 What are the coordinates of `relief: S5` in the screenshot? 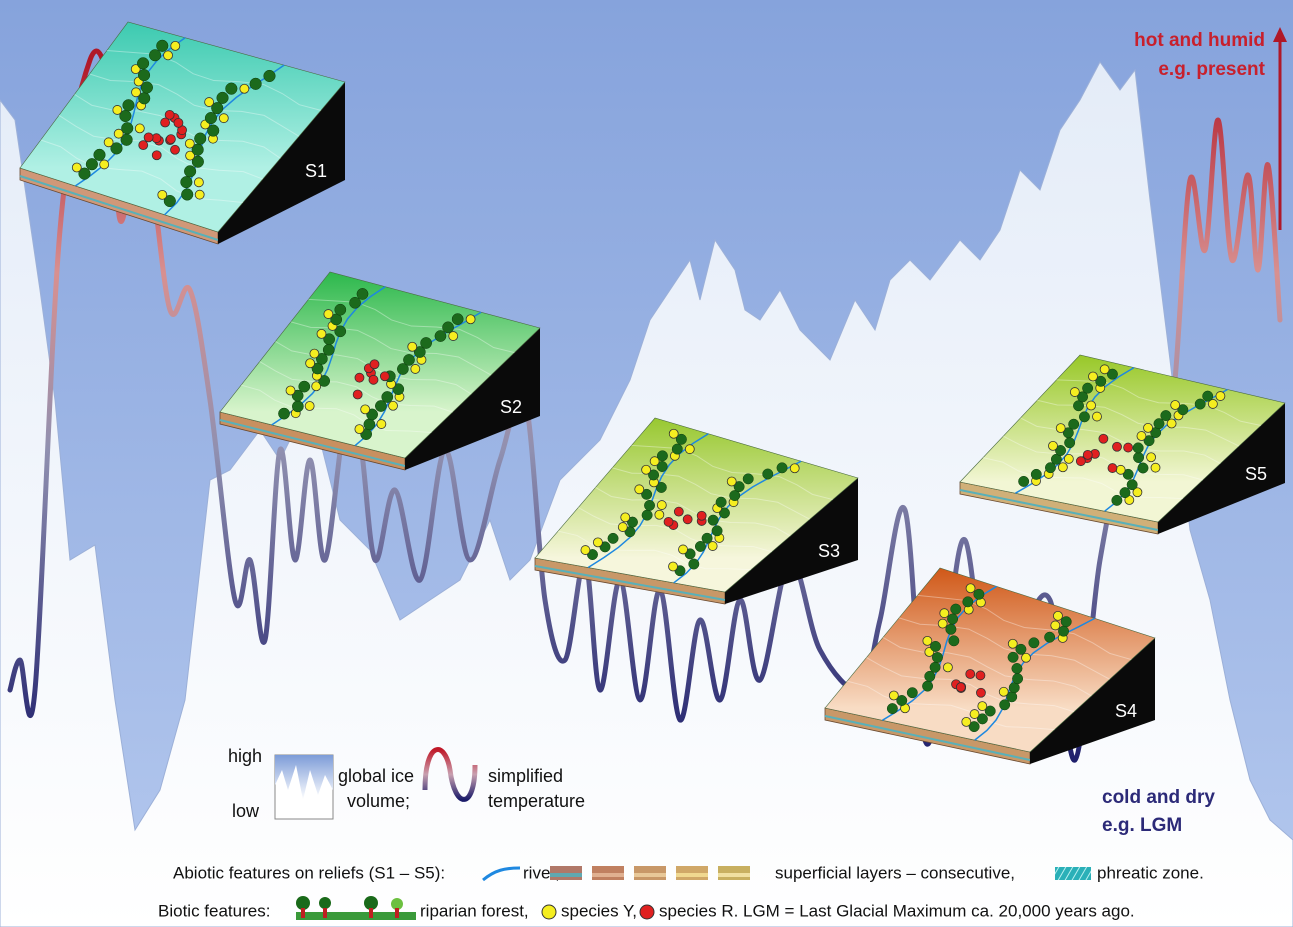 It's located at (1122, 444).